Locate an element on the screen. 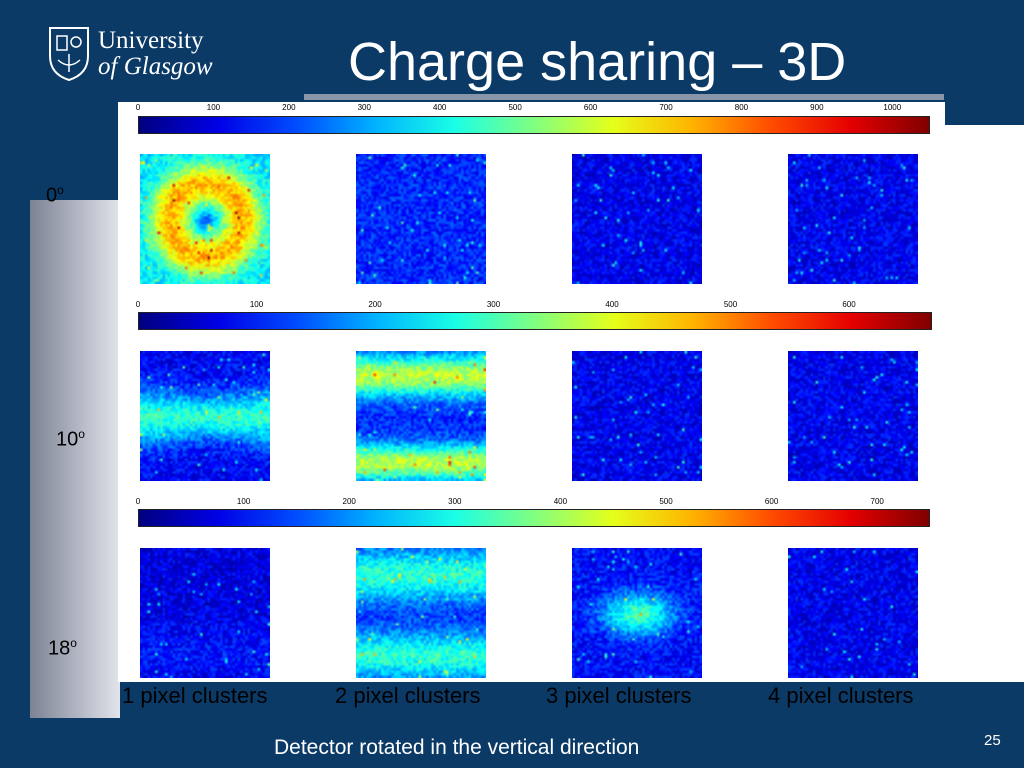 This screenshot has width=1024, height=768. angle-value: 0 is located at coordinates (52, 195).